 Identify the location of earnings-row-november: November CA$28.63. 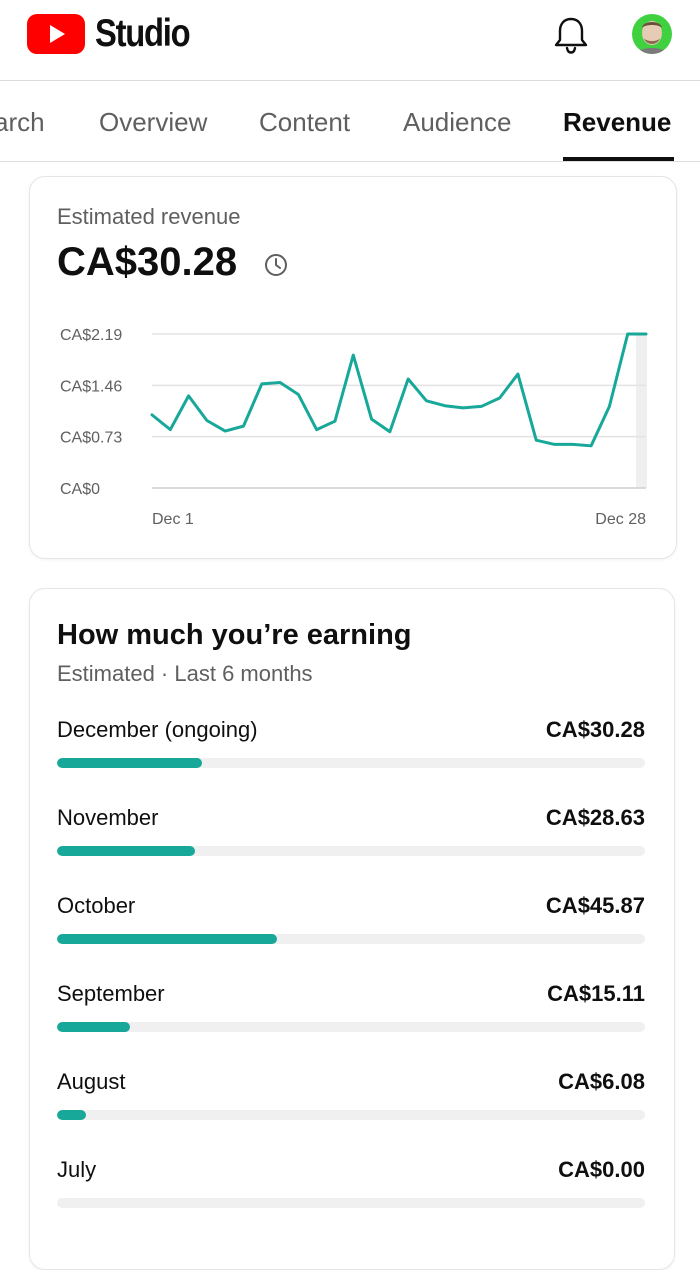
(351, 835).